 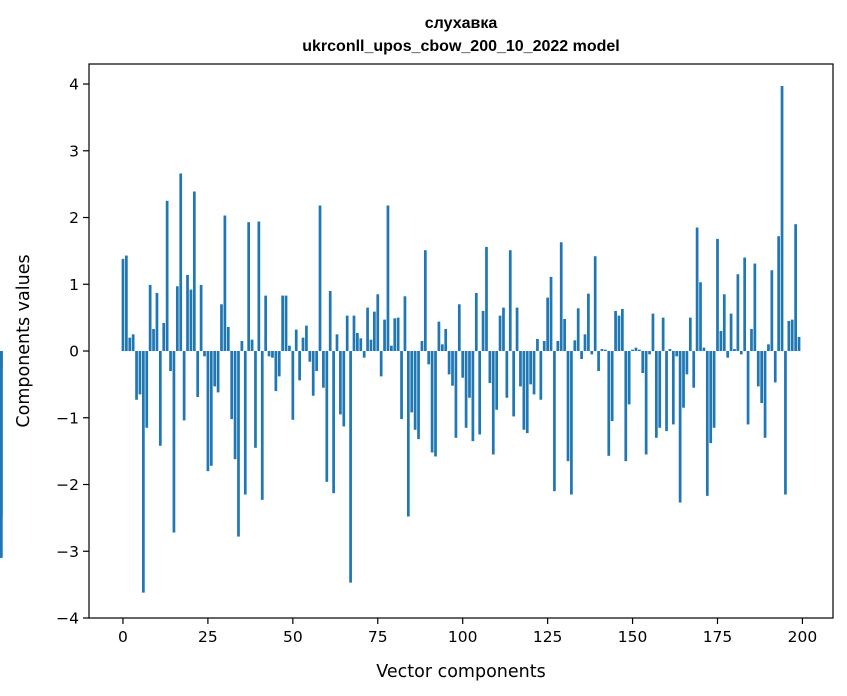 I want to click on y-tick-label: 1, so click(x=74, y=285).